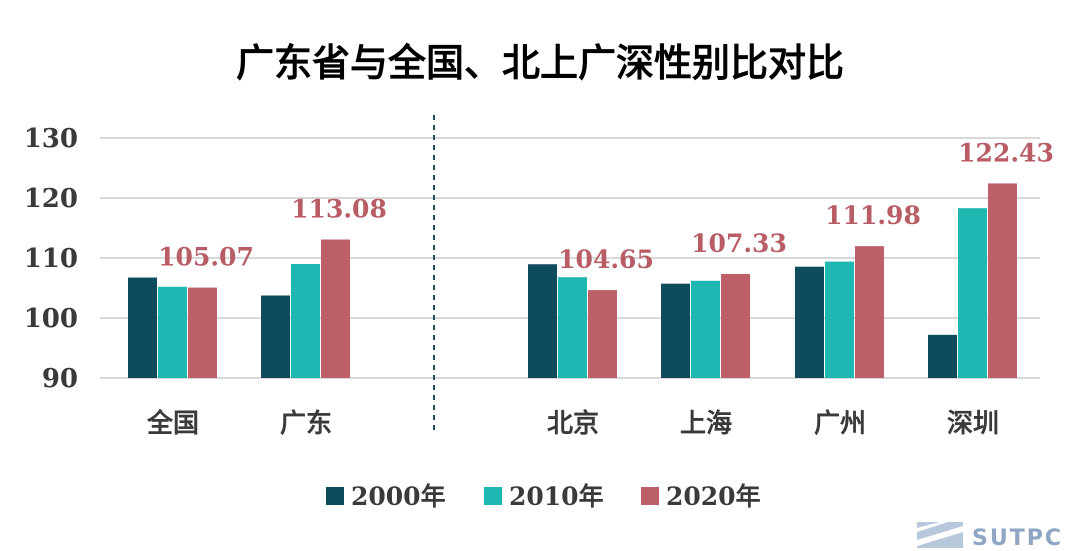 The image size is (1080, 551). What do you see at coordinates (172, 423) in the screenshot?
I see `category-label-全国: 全国` at bounding box center [172, 423].